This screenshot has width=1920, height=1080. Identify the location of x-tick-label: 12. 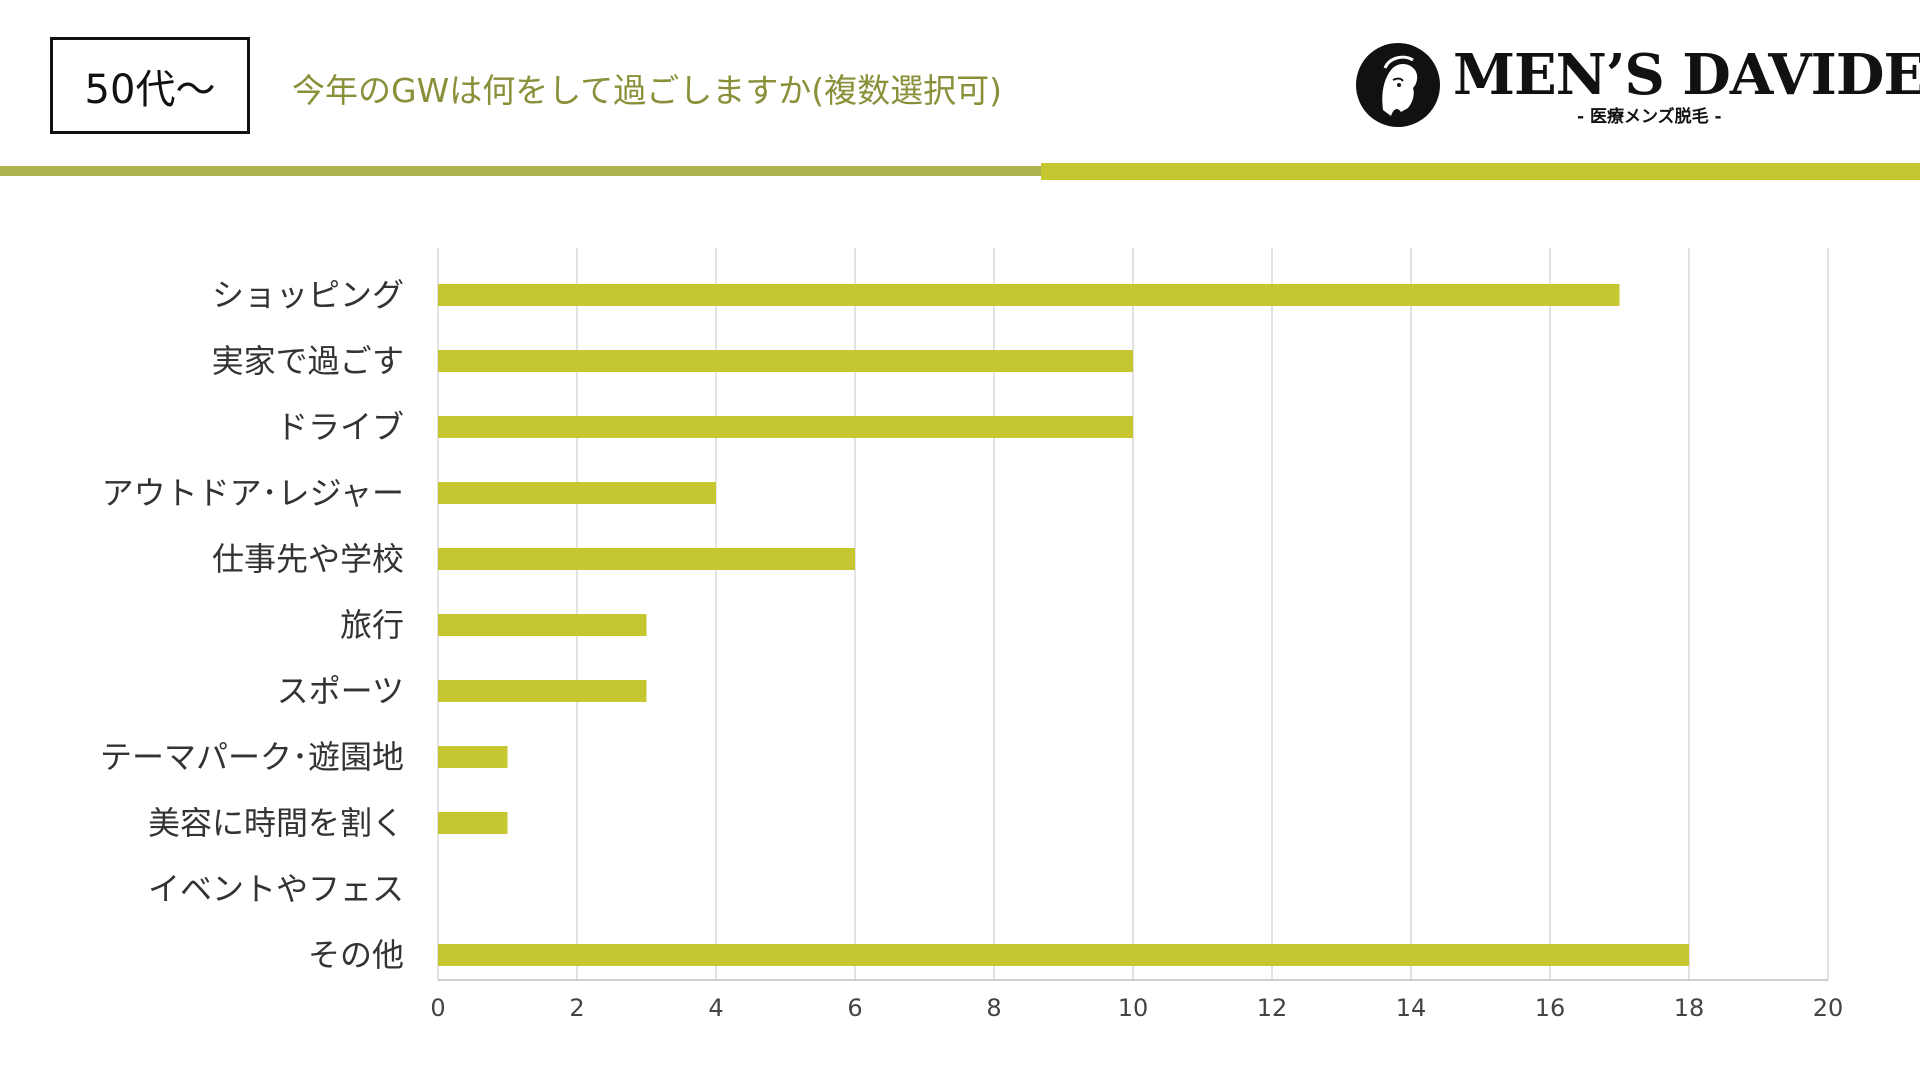
(1272, 1008).